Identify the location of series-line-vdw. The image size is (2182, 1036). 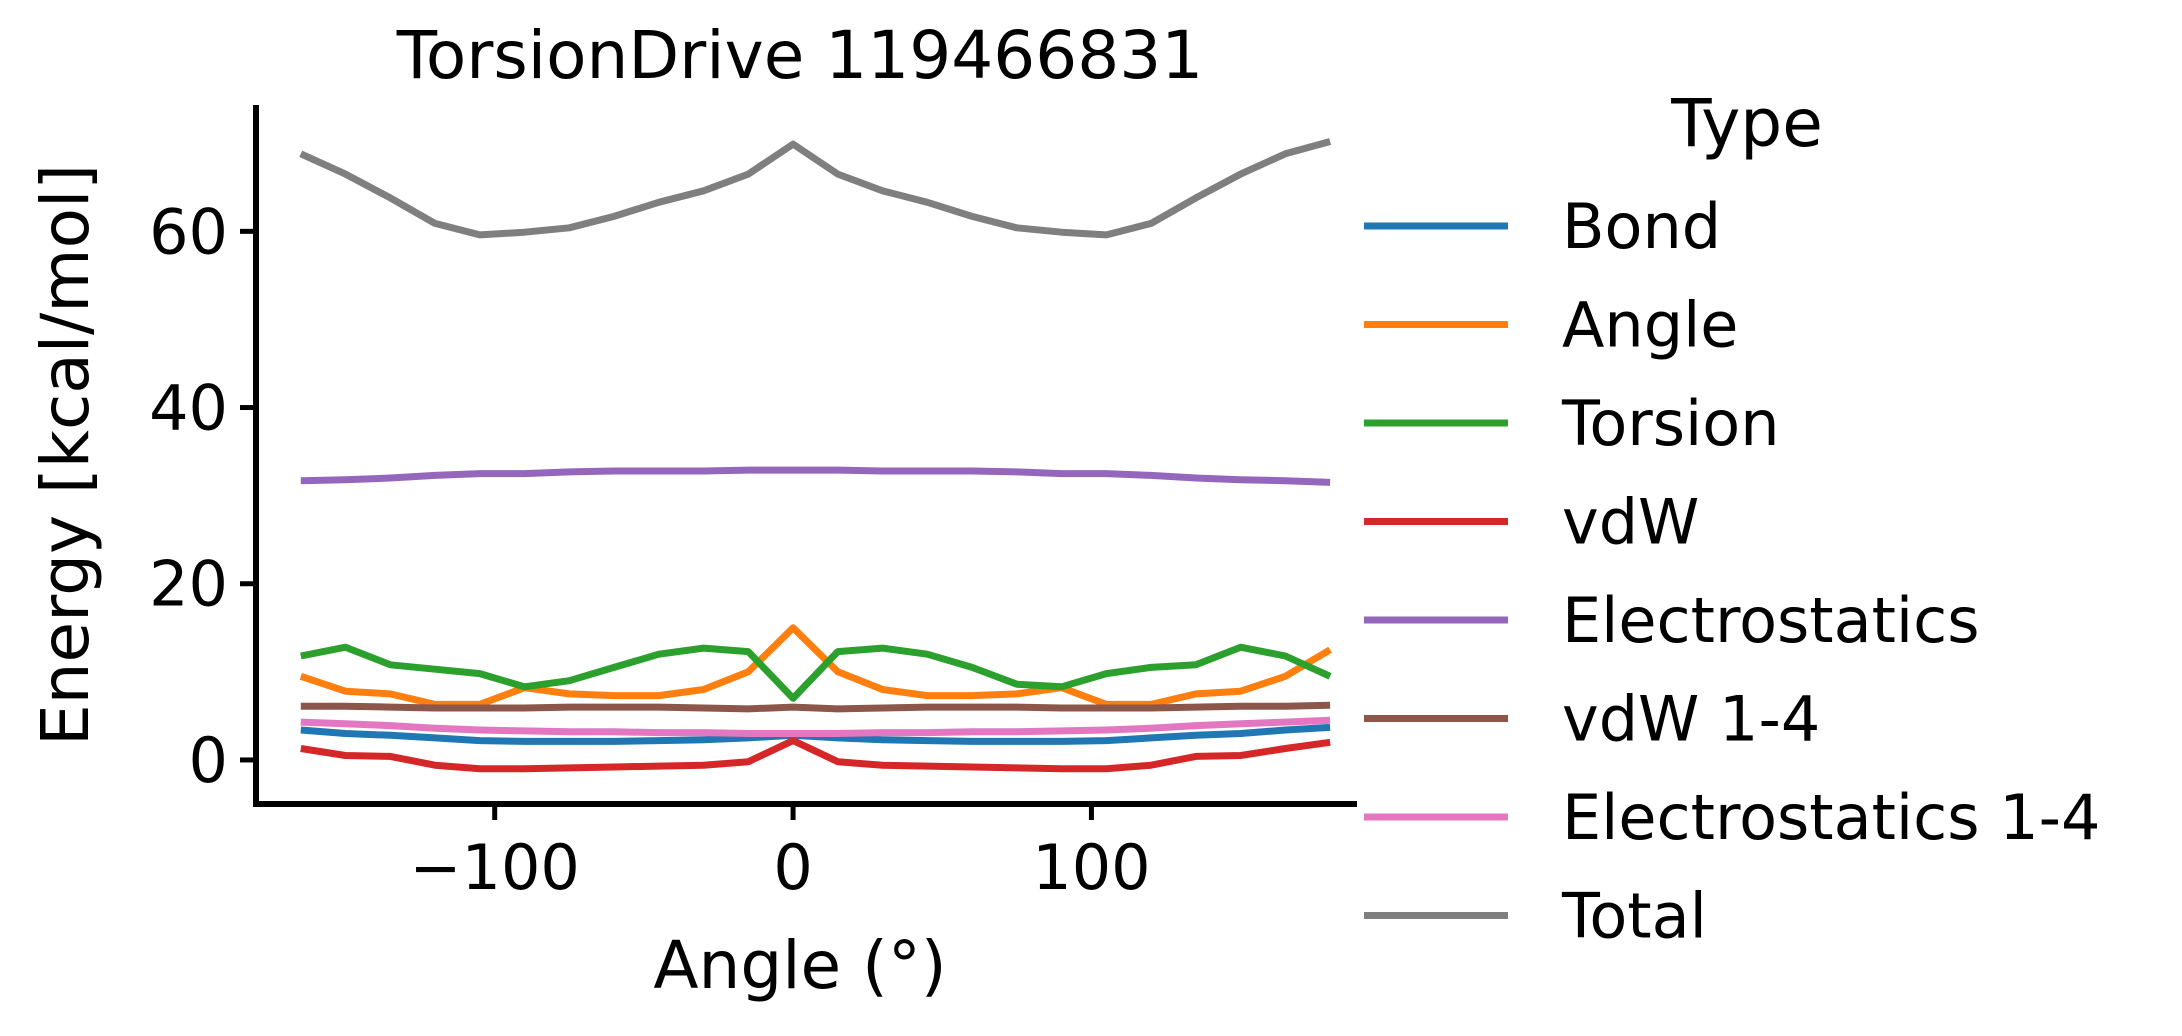
(815, 755).